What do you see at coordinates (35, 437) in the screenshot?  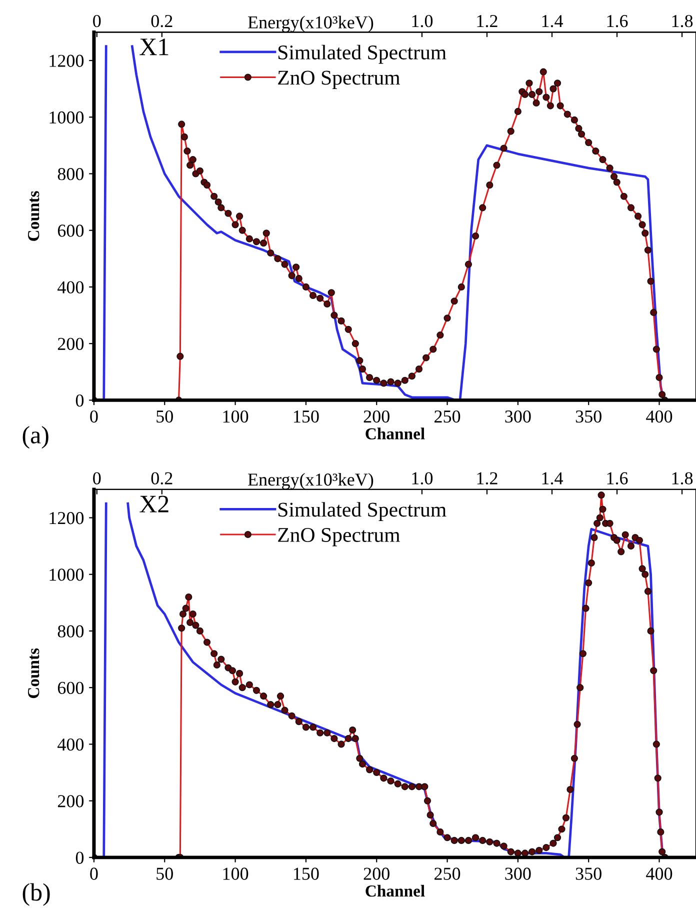 I see `text: (a)` at bounding box center [35, 437].